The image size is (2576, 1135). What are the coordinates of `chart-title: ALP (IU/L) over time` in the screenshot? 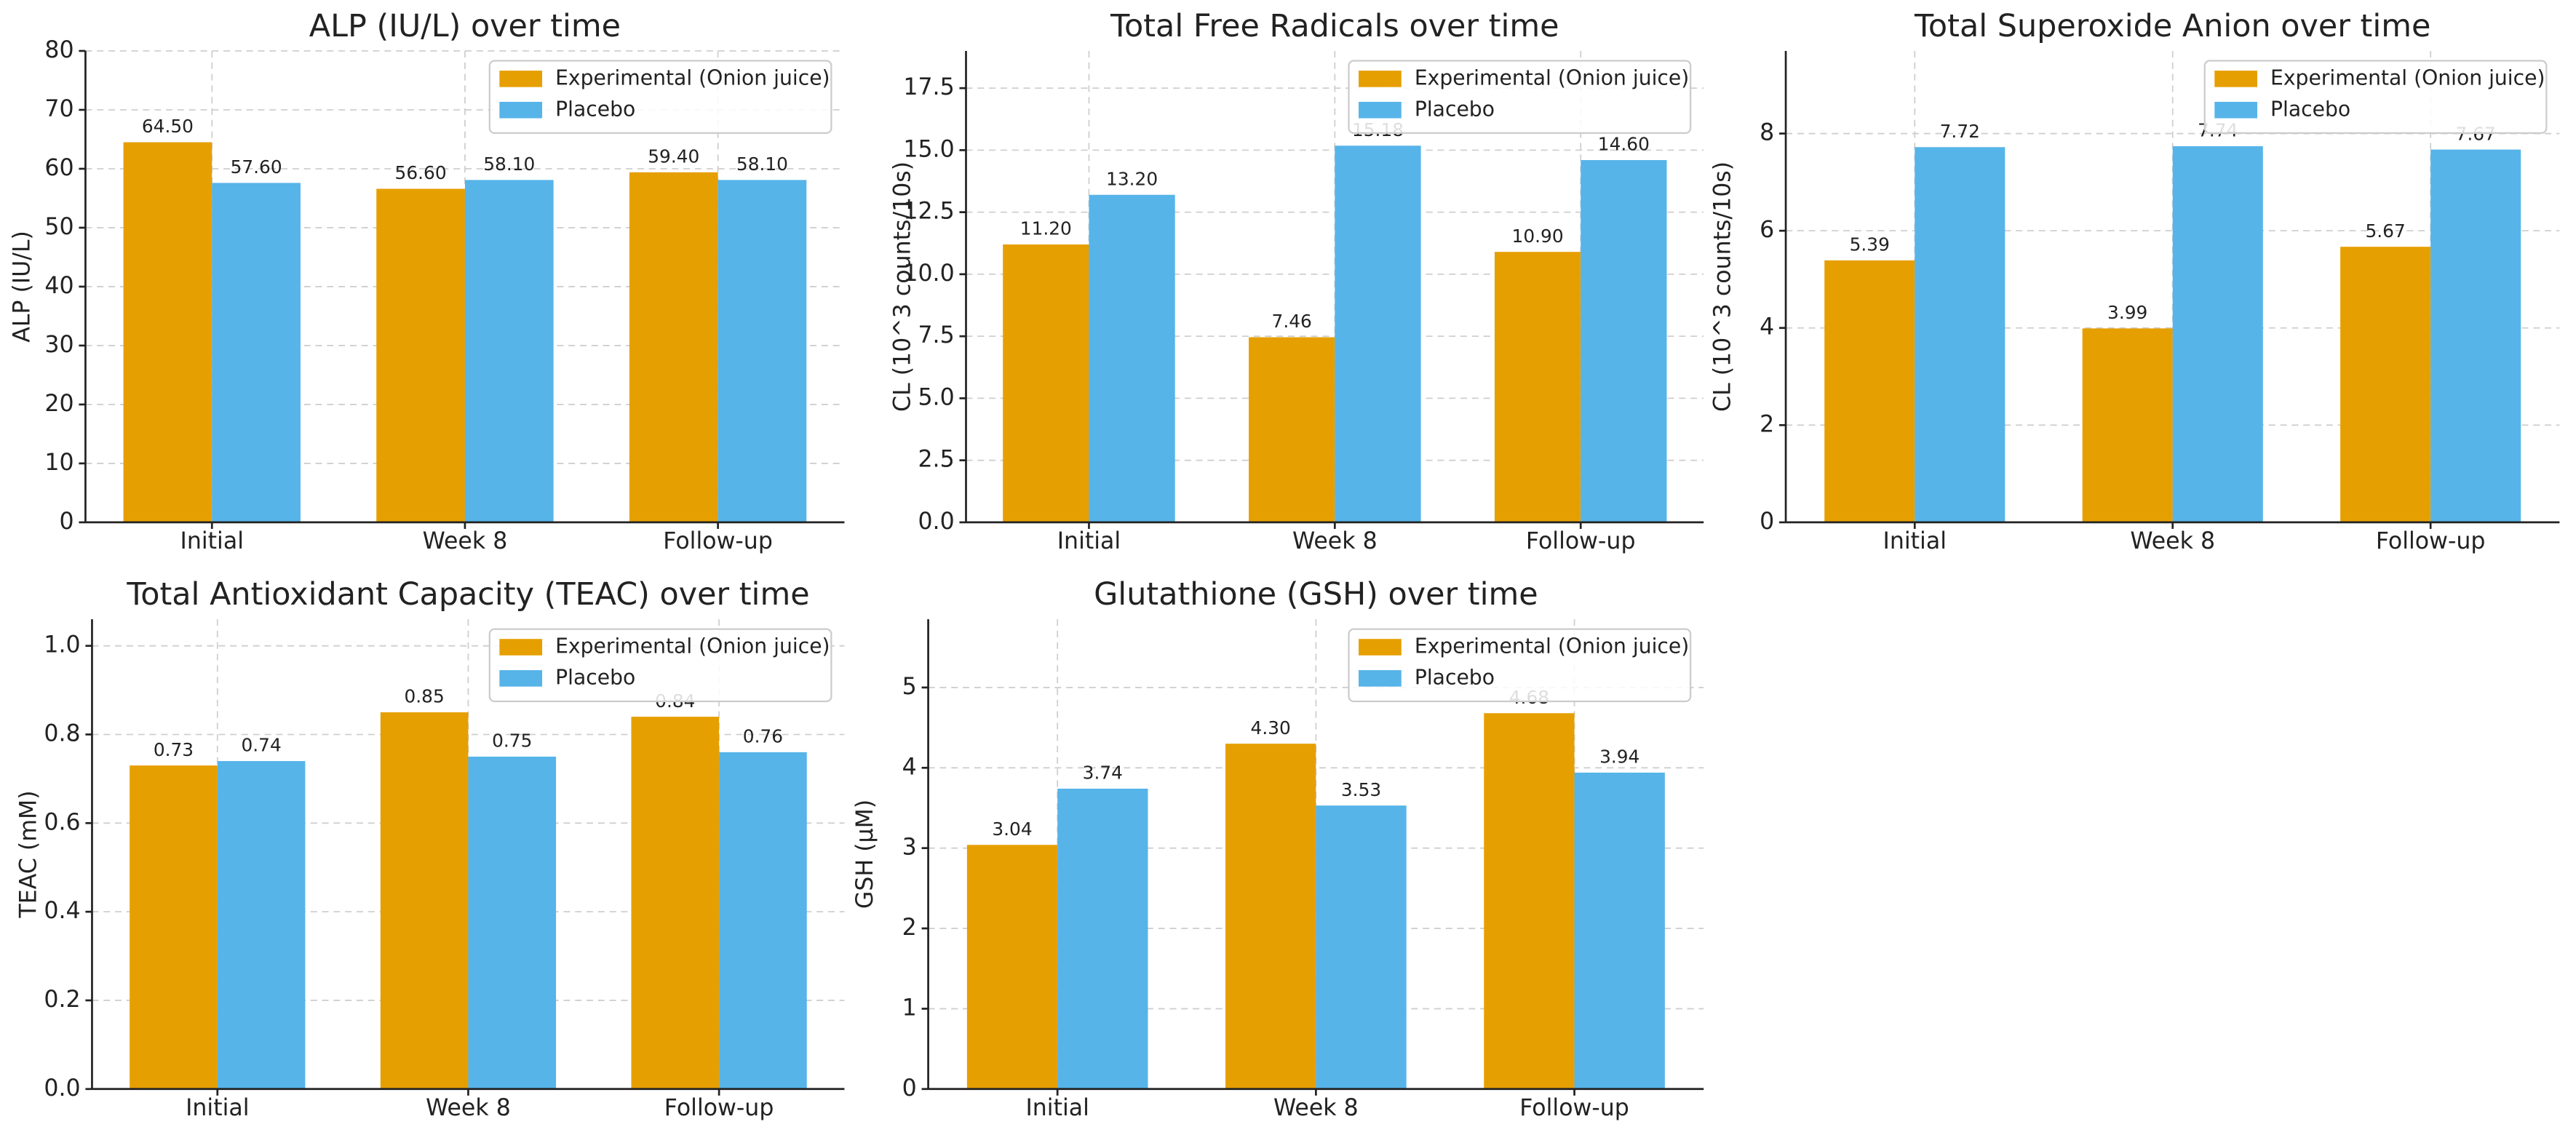 It's located at (465, 26).